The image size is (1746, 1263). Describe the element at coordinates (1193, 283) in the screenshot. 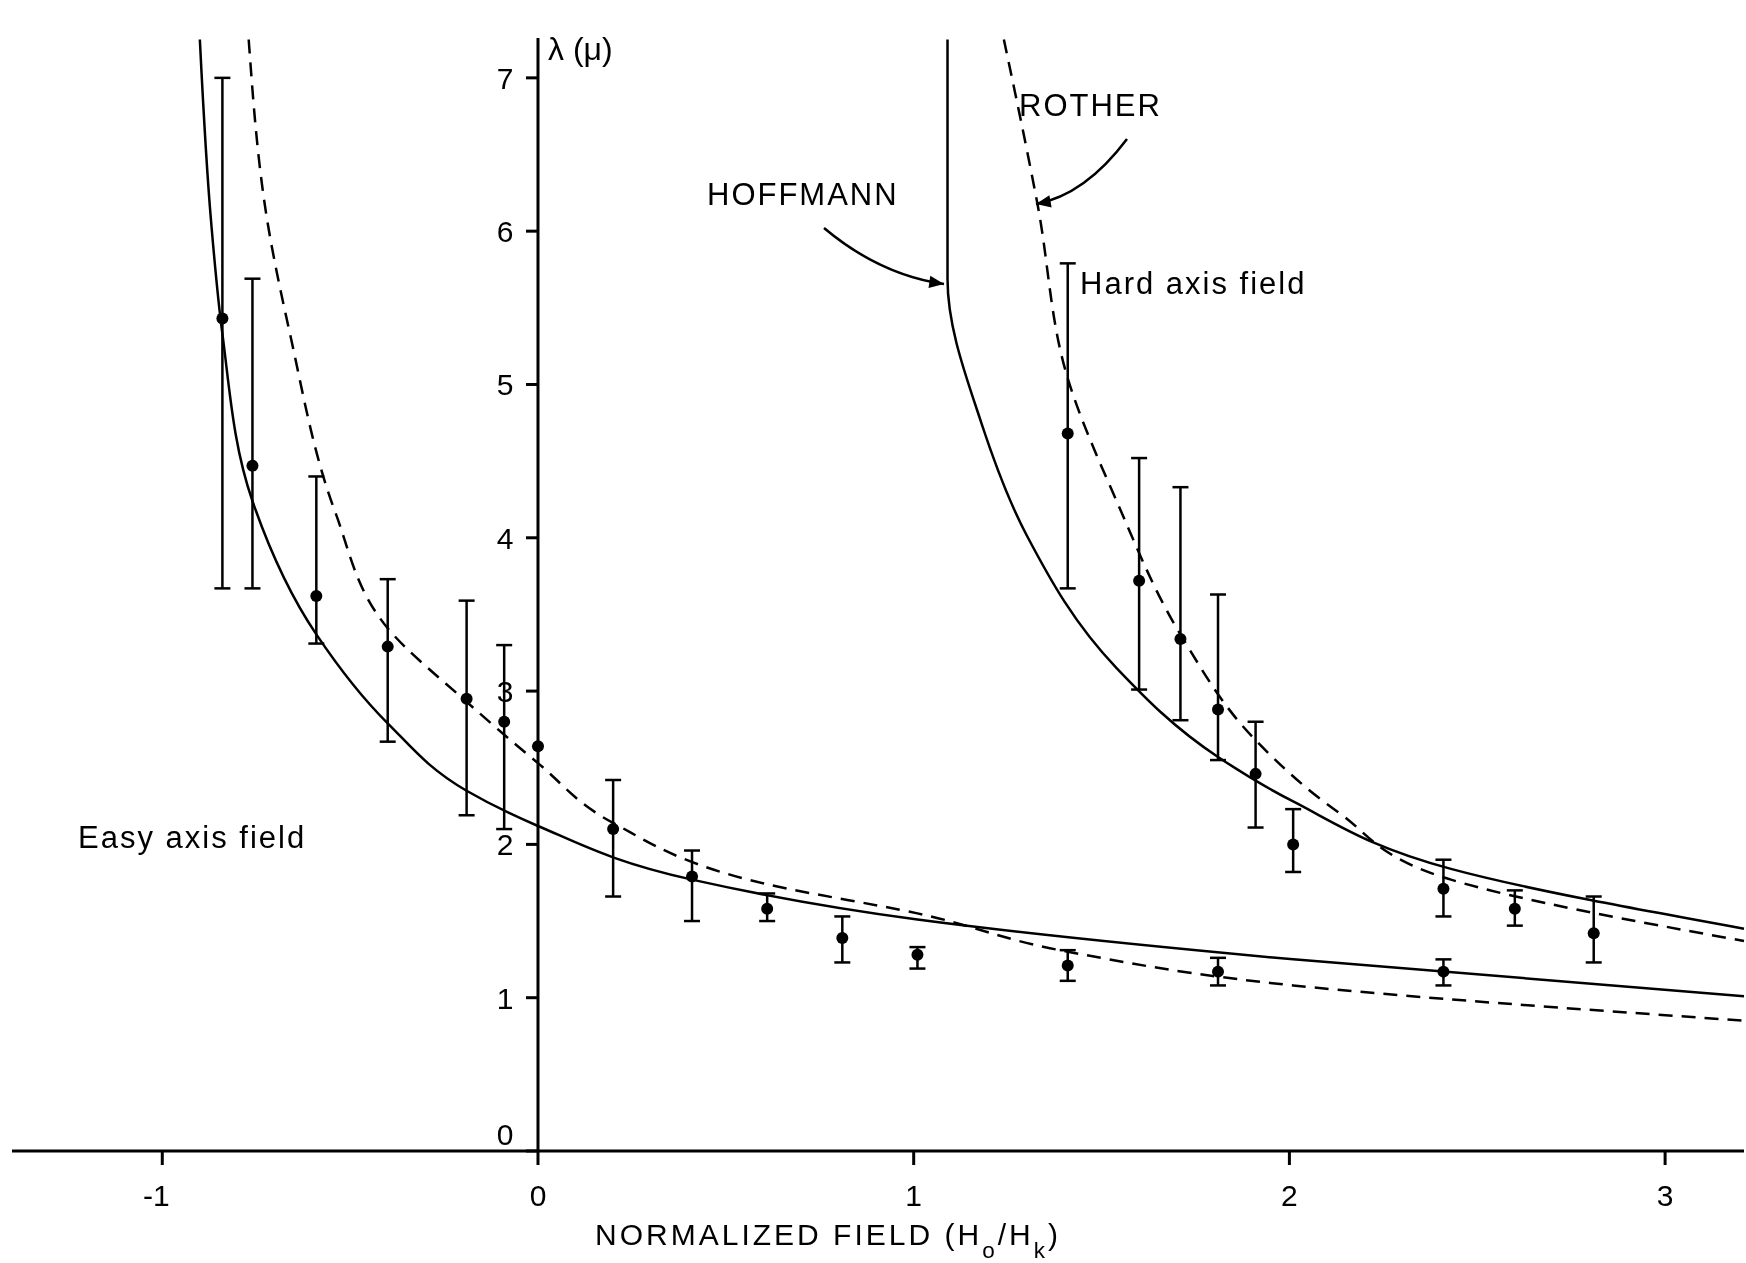

I see `annotation: Hard axis field` at that location.